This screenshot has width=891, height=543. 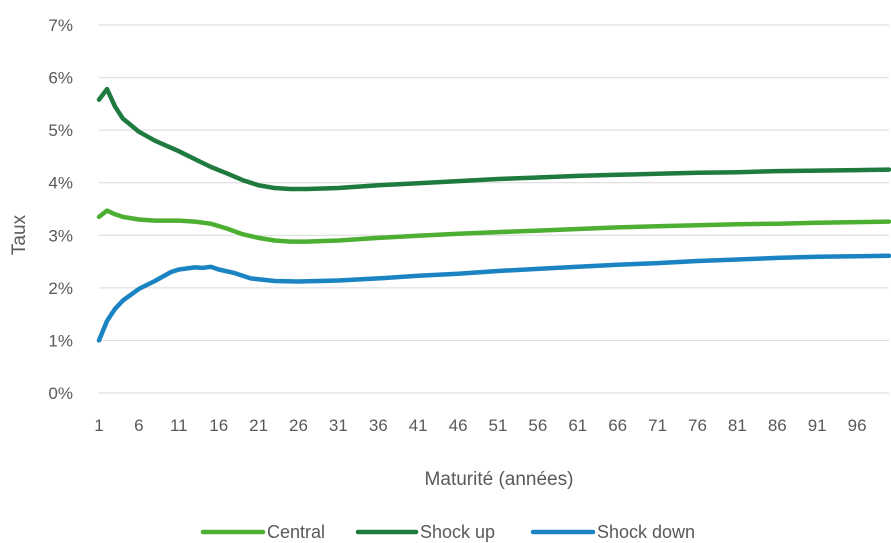 What do you see at coordinates (457, 532) in the screenshot?
I see `legend-label-shock-up: Shock up` at bounding box center [457, 532].